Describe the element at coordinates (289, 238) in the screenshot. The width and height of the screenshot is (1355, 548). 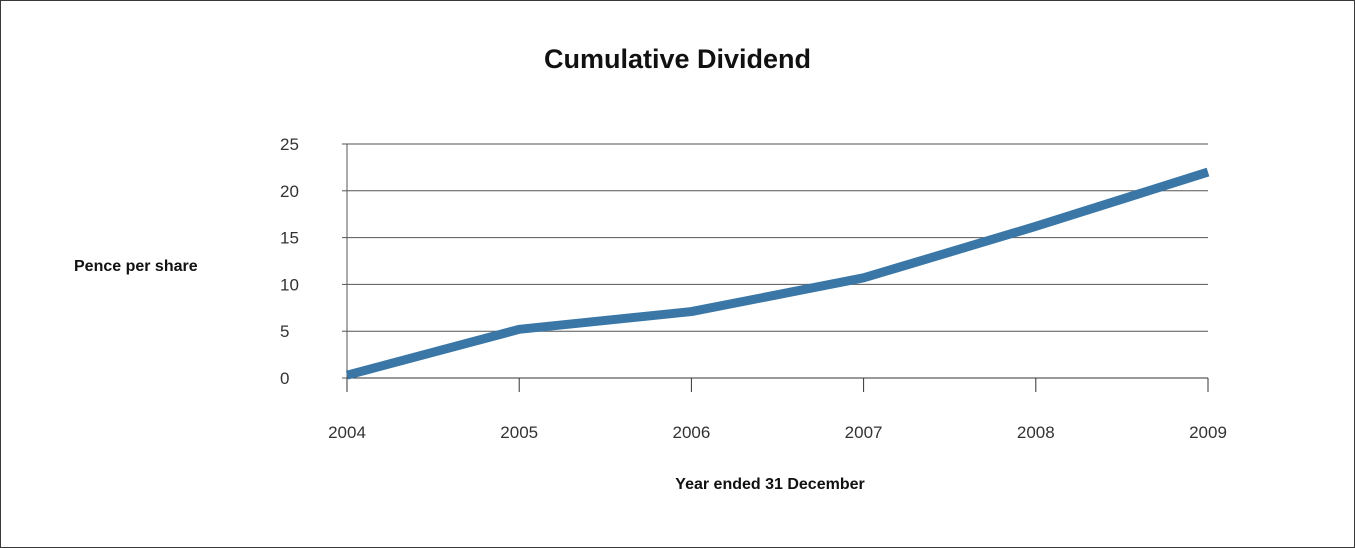
I see `y-tick-label: 15` at that location.